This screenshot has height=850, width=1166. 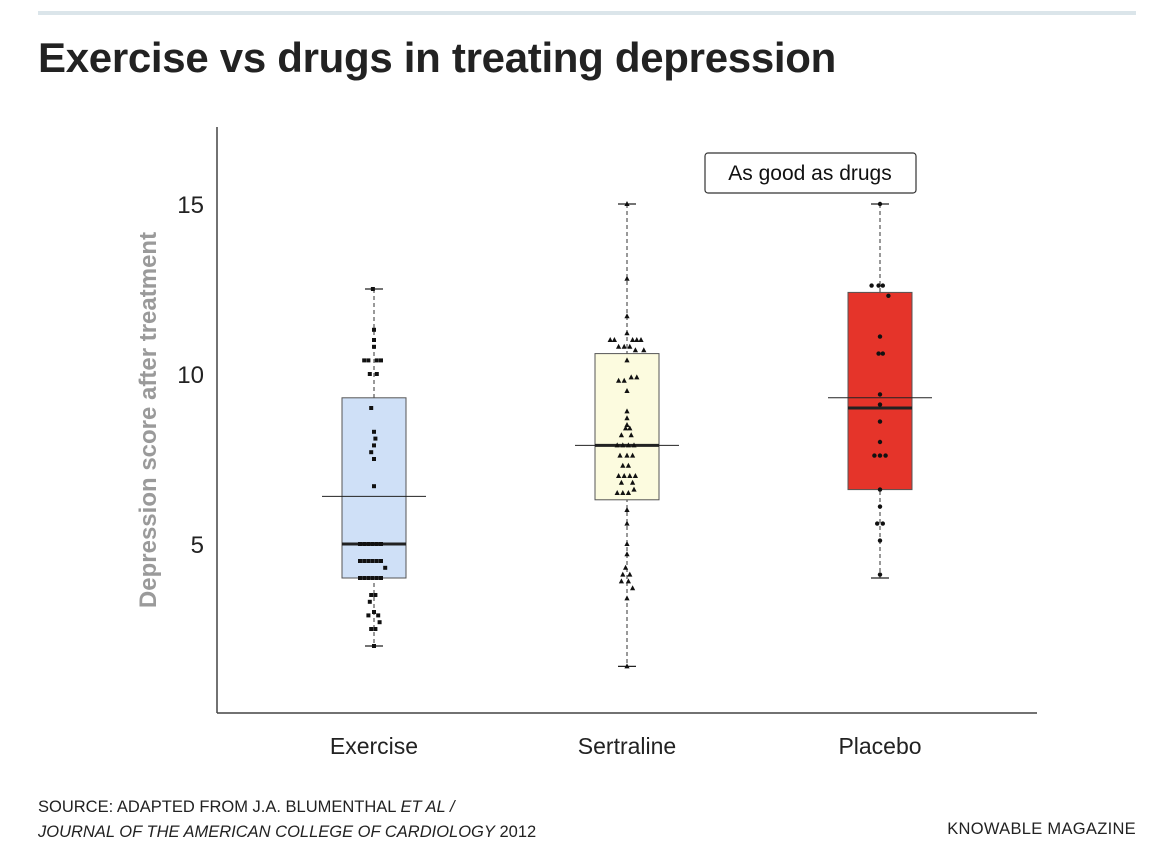 I want to click on x-tick-label: Placebo, so click(x=879, y=746).